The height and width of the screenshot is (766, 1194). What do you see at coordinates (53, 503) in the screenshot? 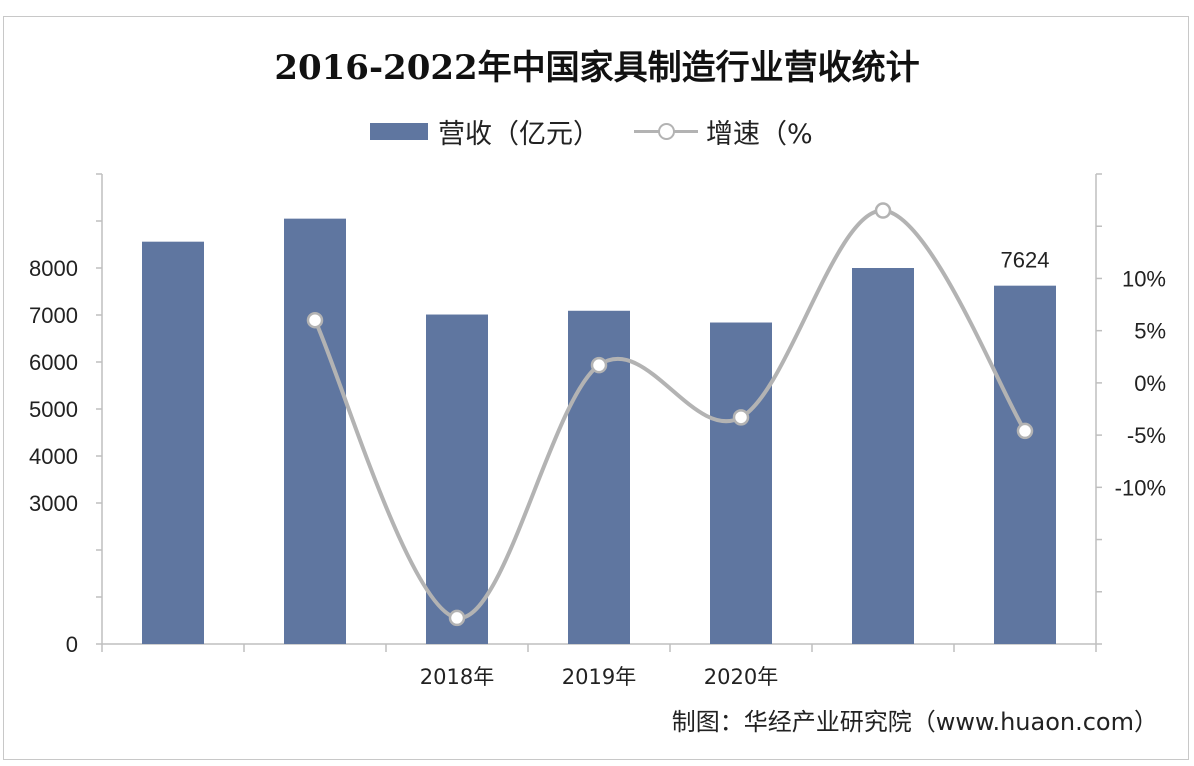
I see `y-left-tick-label: 3000` at bounding box center [53, 503].